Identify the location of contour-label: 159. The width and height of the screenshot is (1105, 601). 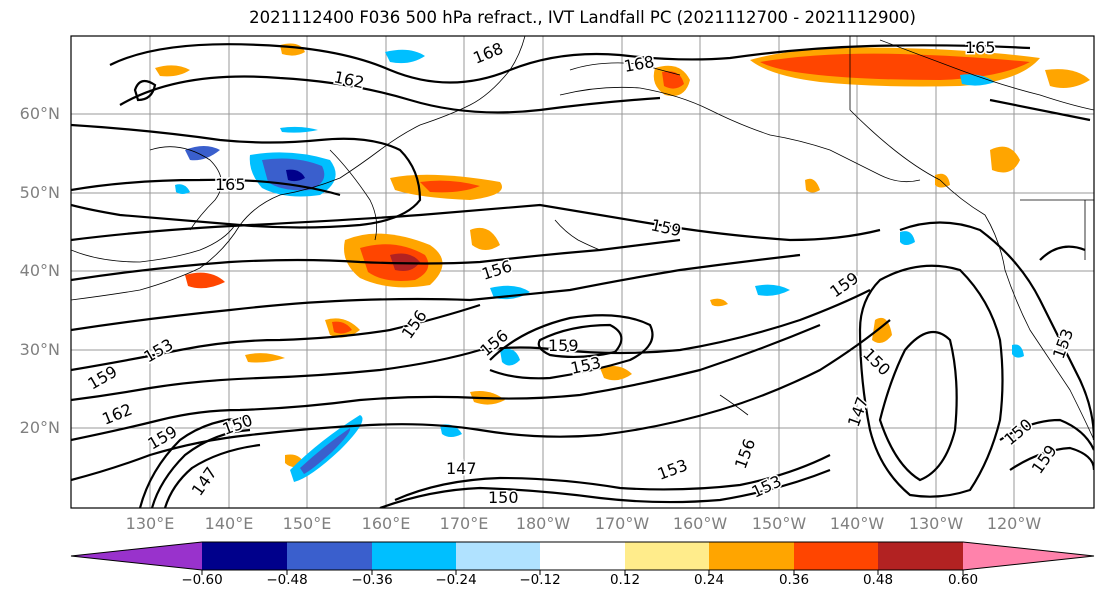
(563, 345).